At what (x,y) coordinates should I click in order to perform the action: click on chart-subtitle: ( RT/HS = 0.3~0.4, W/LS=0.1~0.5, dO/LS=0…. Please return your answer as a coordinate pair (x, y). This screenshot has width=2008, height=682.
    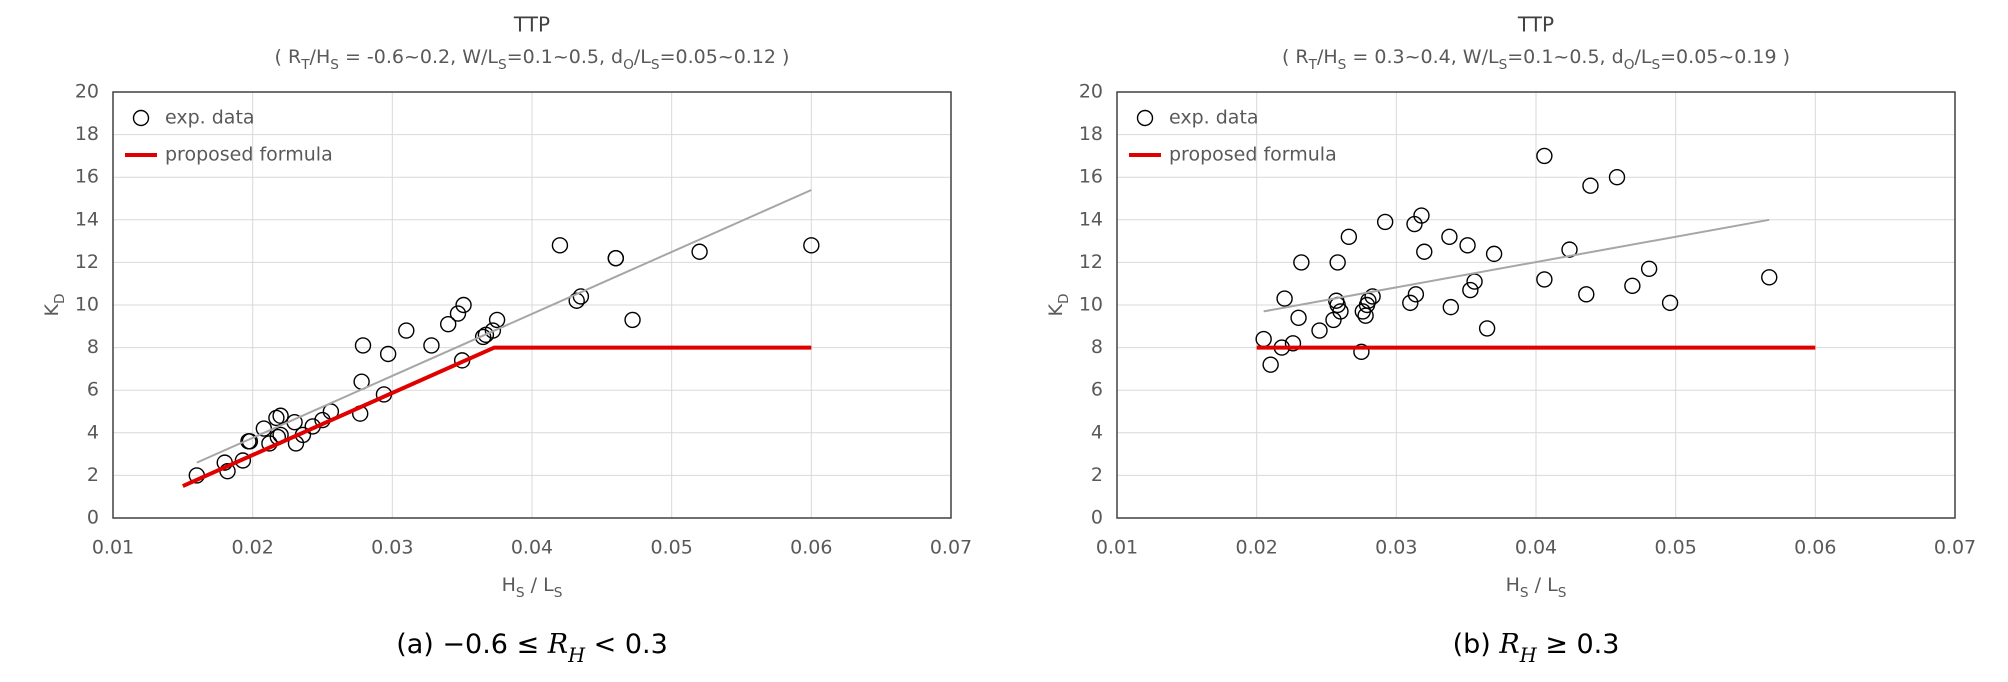
    Looking at the image, I should click on (1536, 60).